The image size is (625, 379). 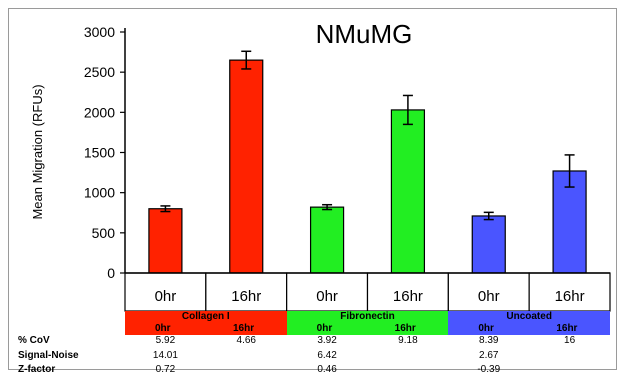 What do you see at coordinates (327, 355) in the screenshot?
I see `stat-value: 6.42` at bounding box center [327, 355].